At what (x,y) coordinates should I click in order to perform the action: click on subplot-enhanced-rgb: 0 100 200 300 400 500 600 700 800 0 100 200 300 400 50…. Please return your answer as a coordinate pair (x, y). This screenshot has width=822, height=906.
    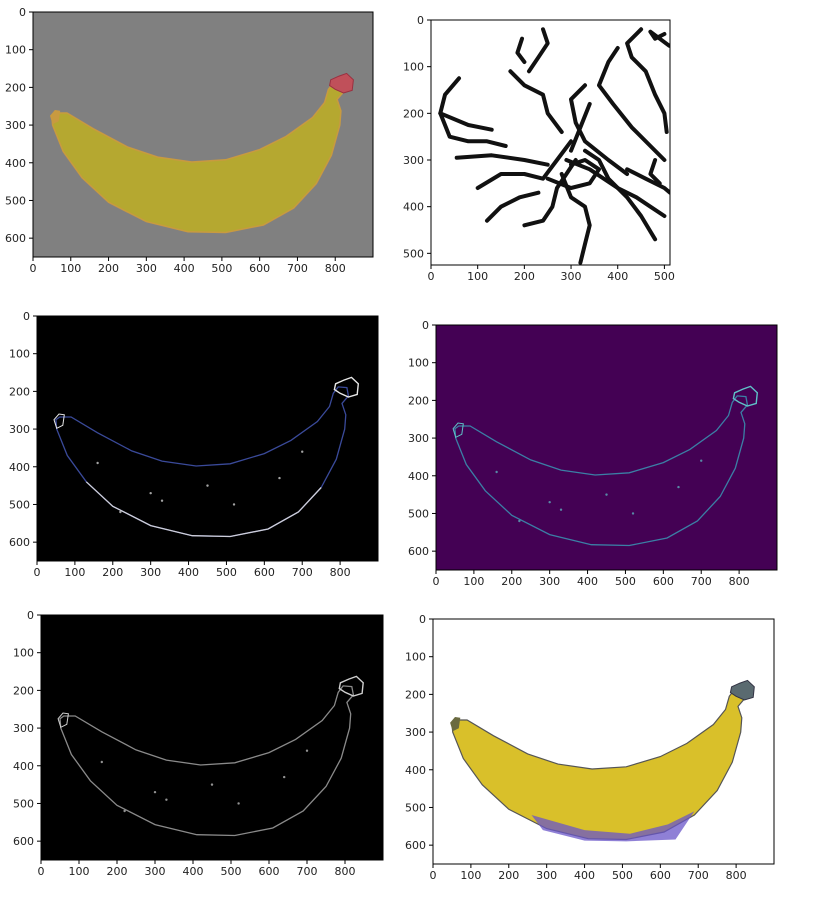
    Looking at the image, I should click on (576, 747).